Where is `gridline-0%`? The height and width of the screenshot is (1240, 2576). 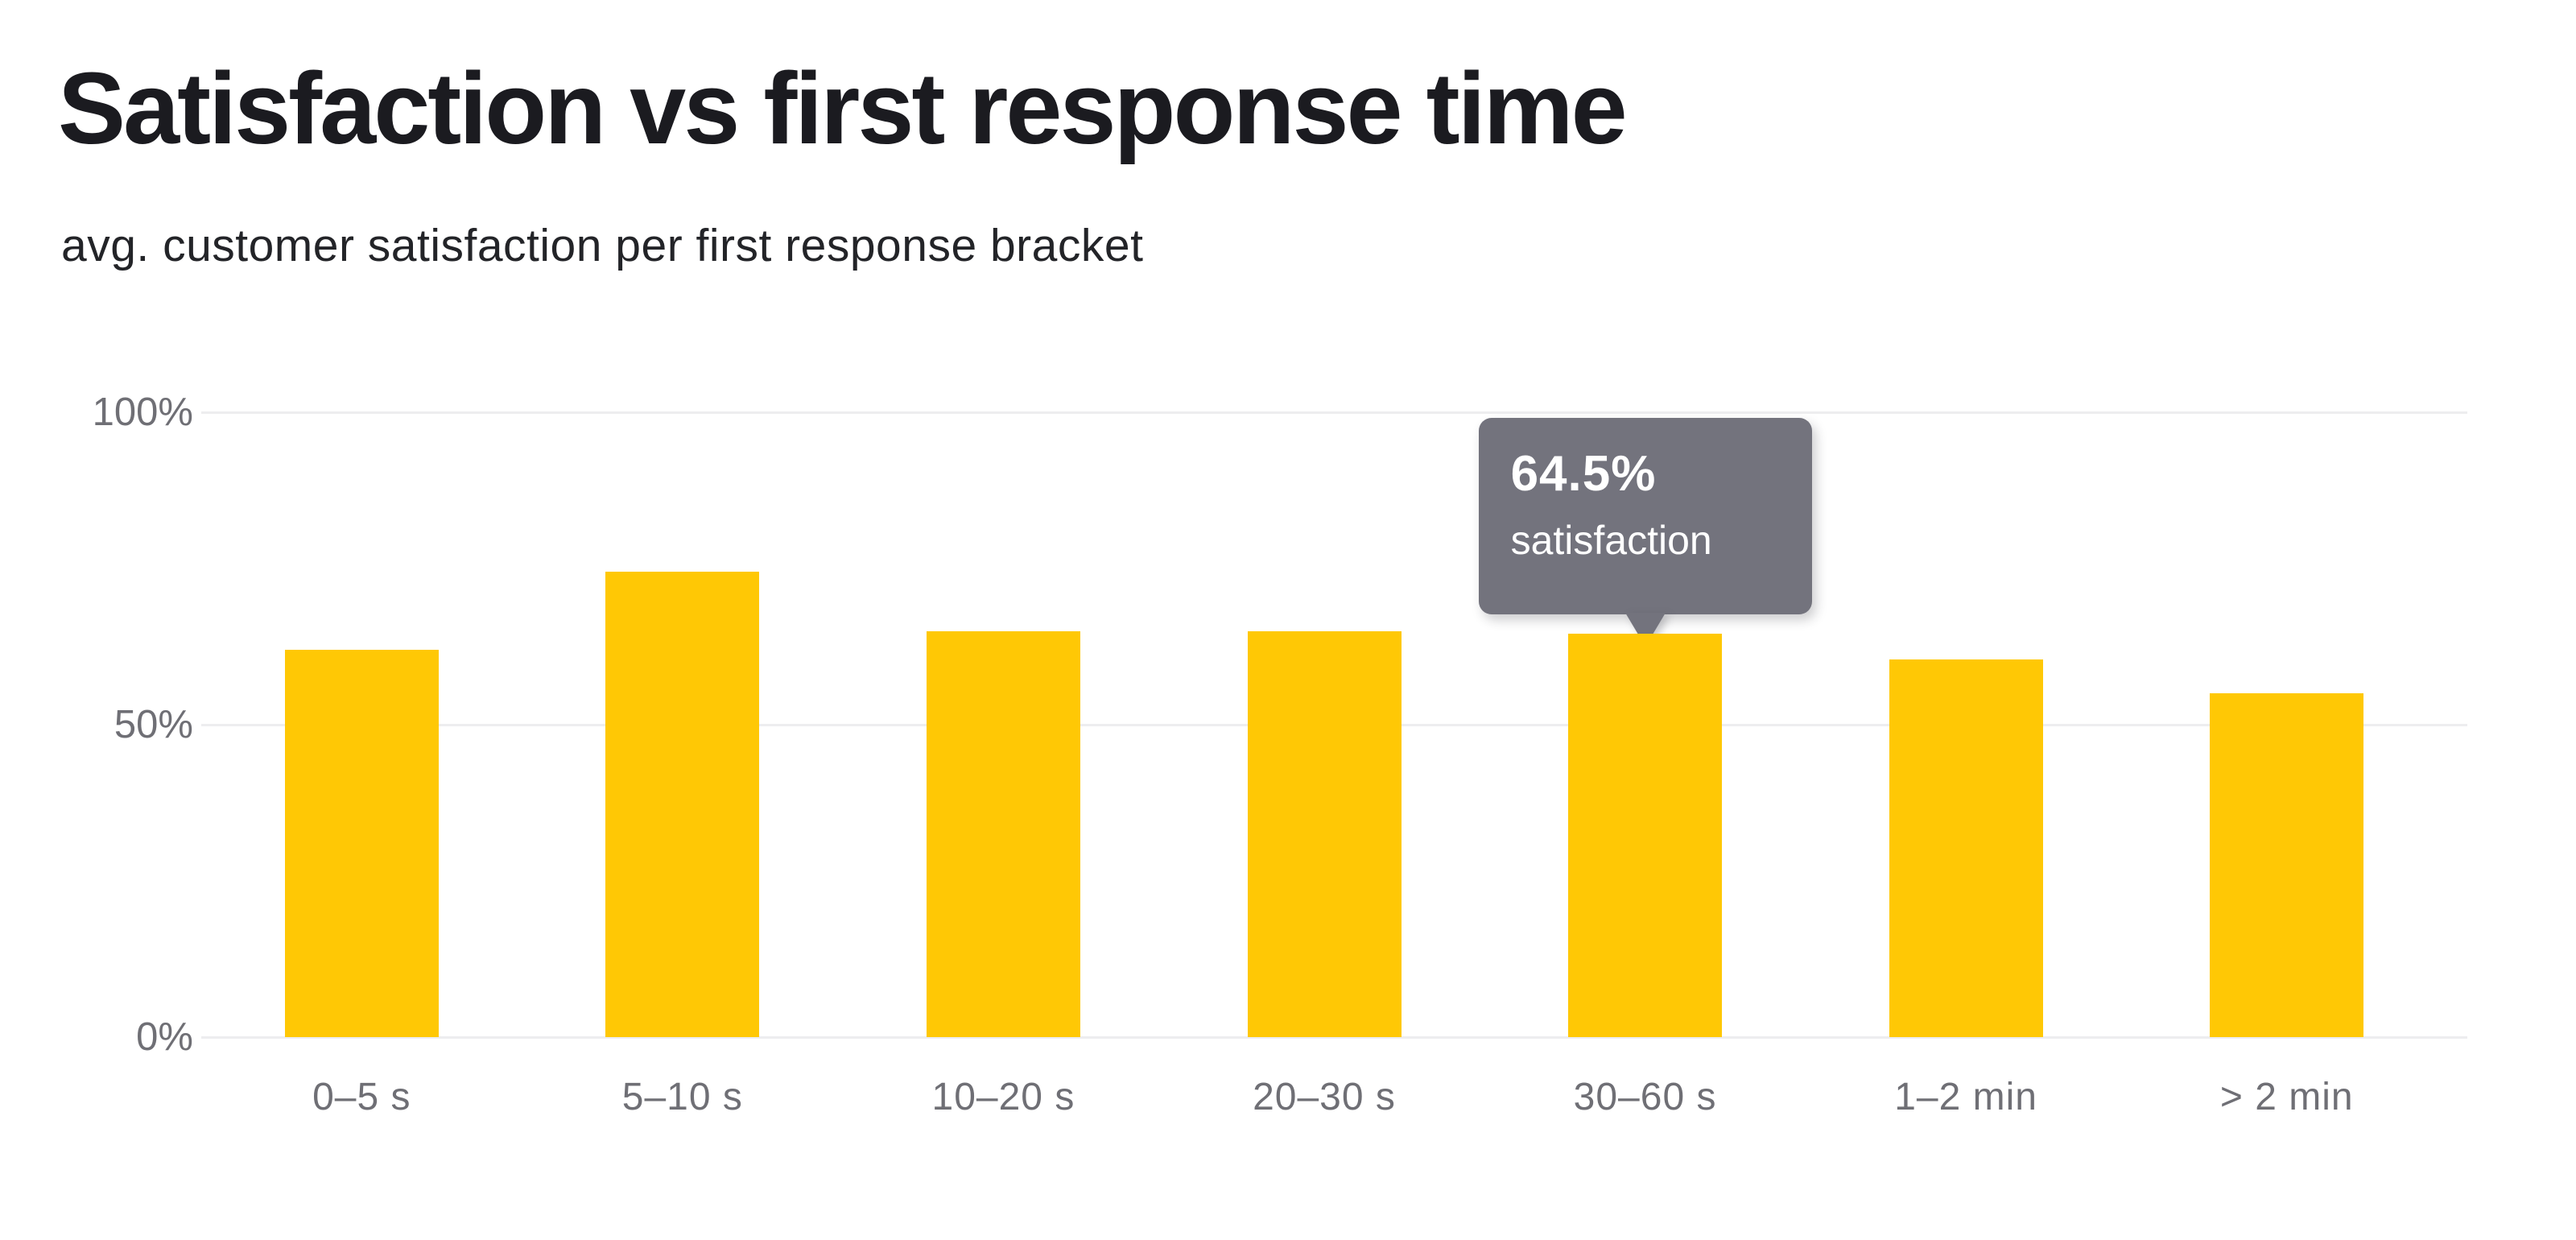 gridline-0% is located at coordinates (1334, 1037).